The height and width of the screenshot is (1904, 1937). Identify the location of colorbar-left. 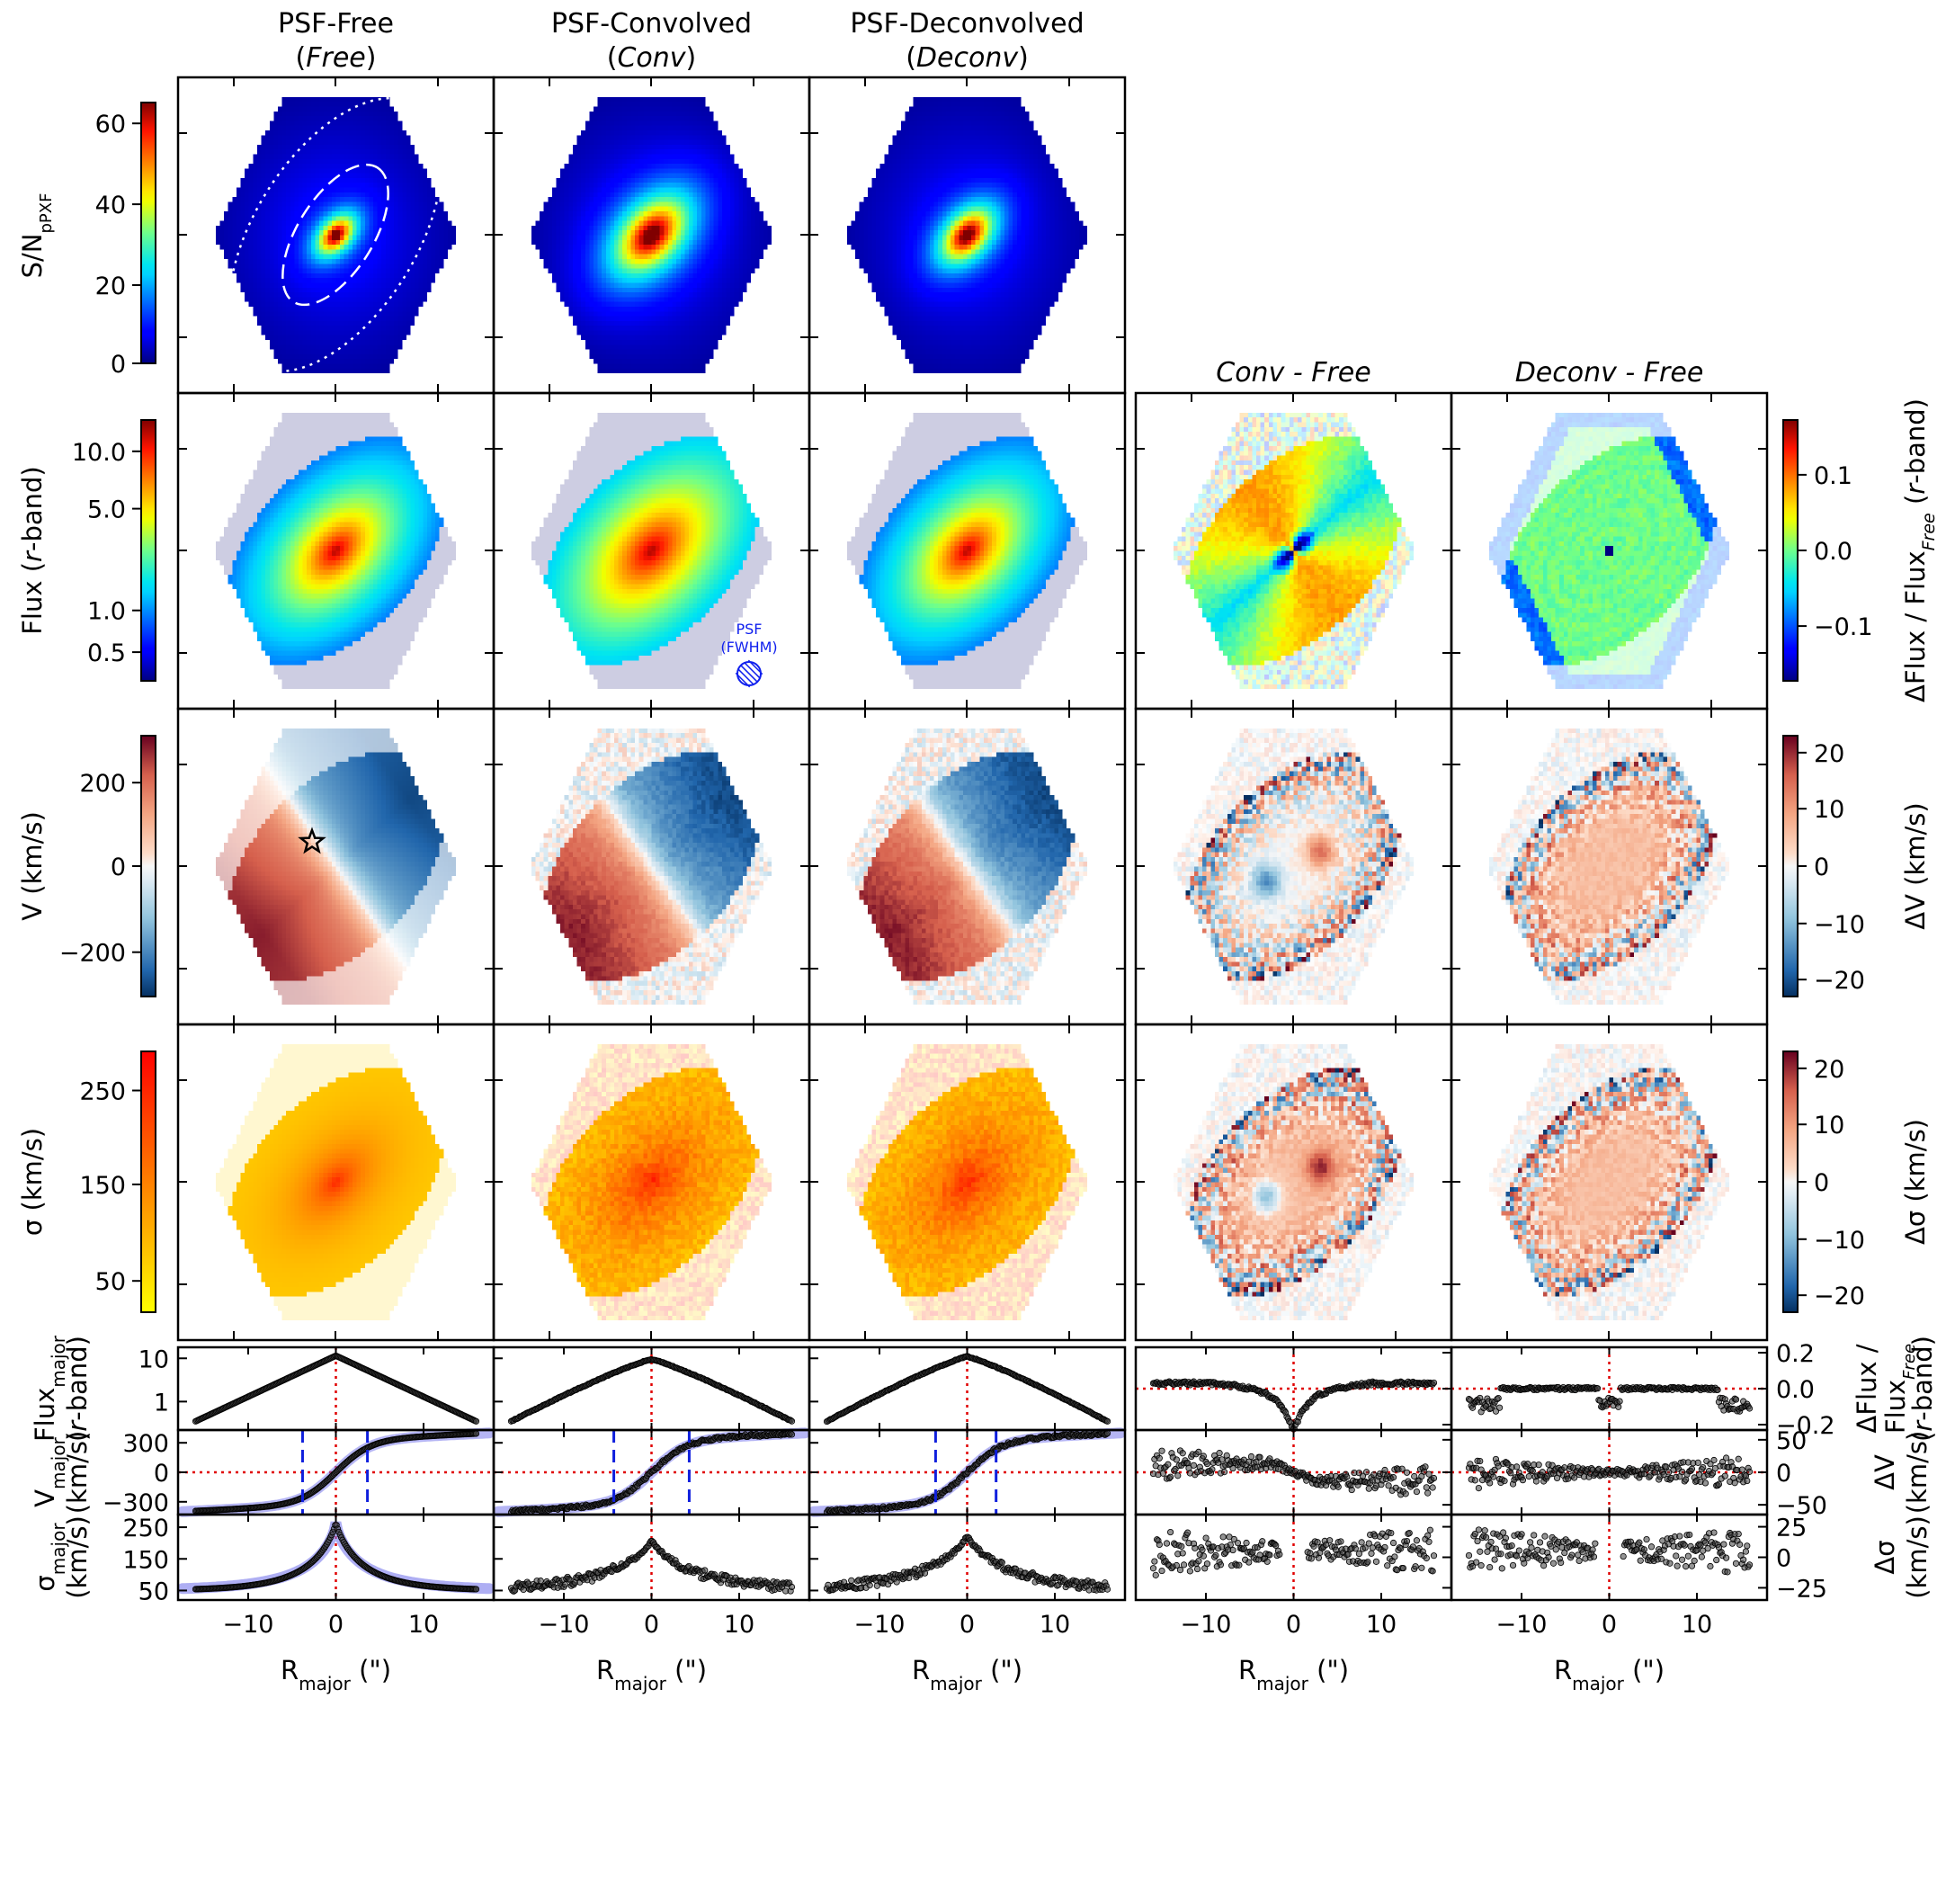
(148, 1181).